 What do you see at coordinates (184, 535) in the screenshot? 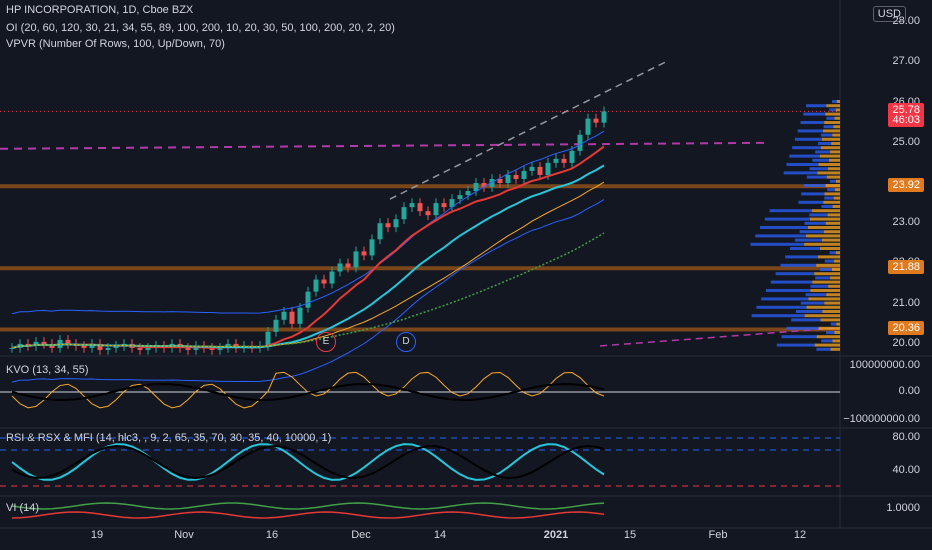
I see `time-tick: Nov` at bounding box center [184, 535].